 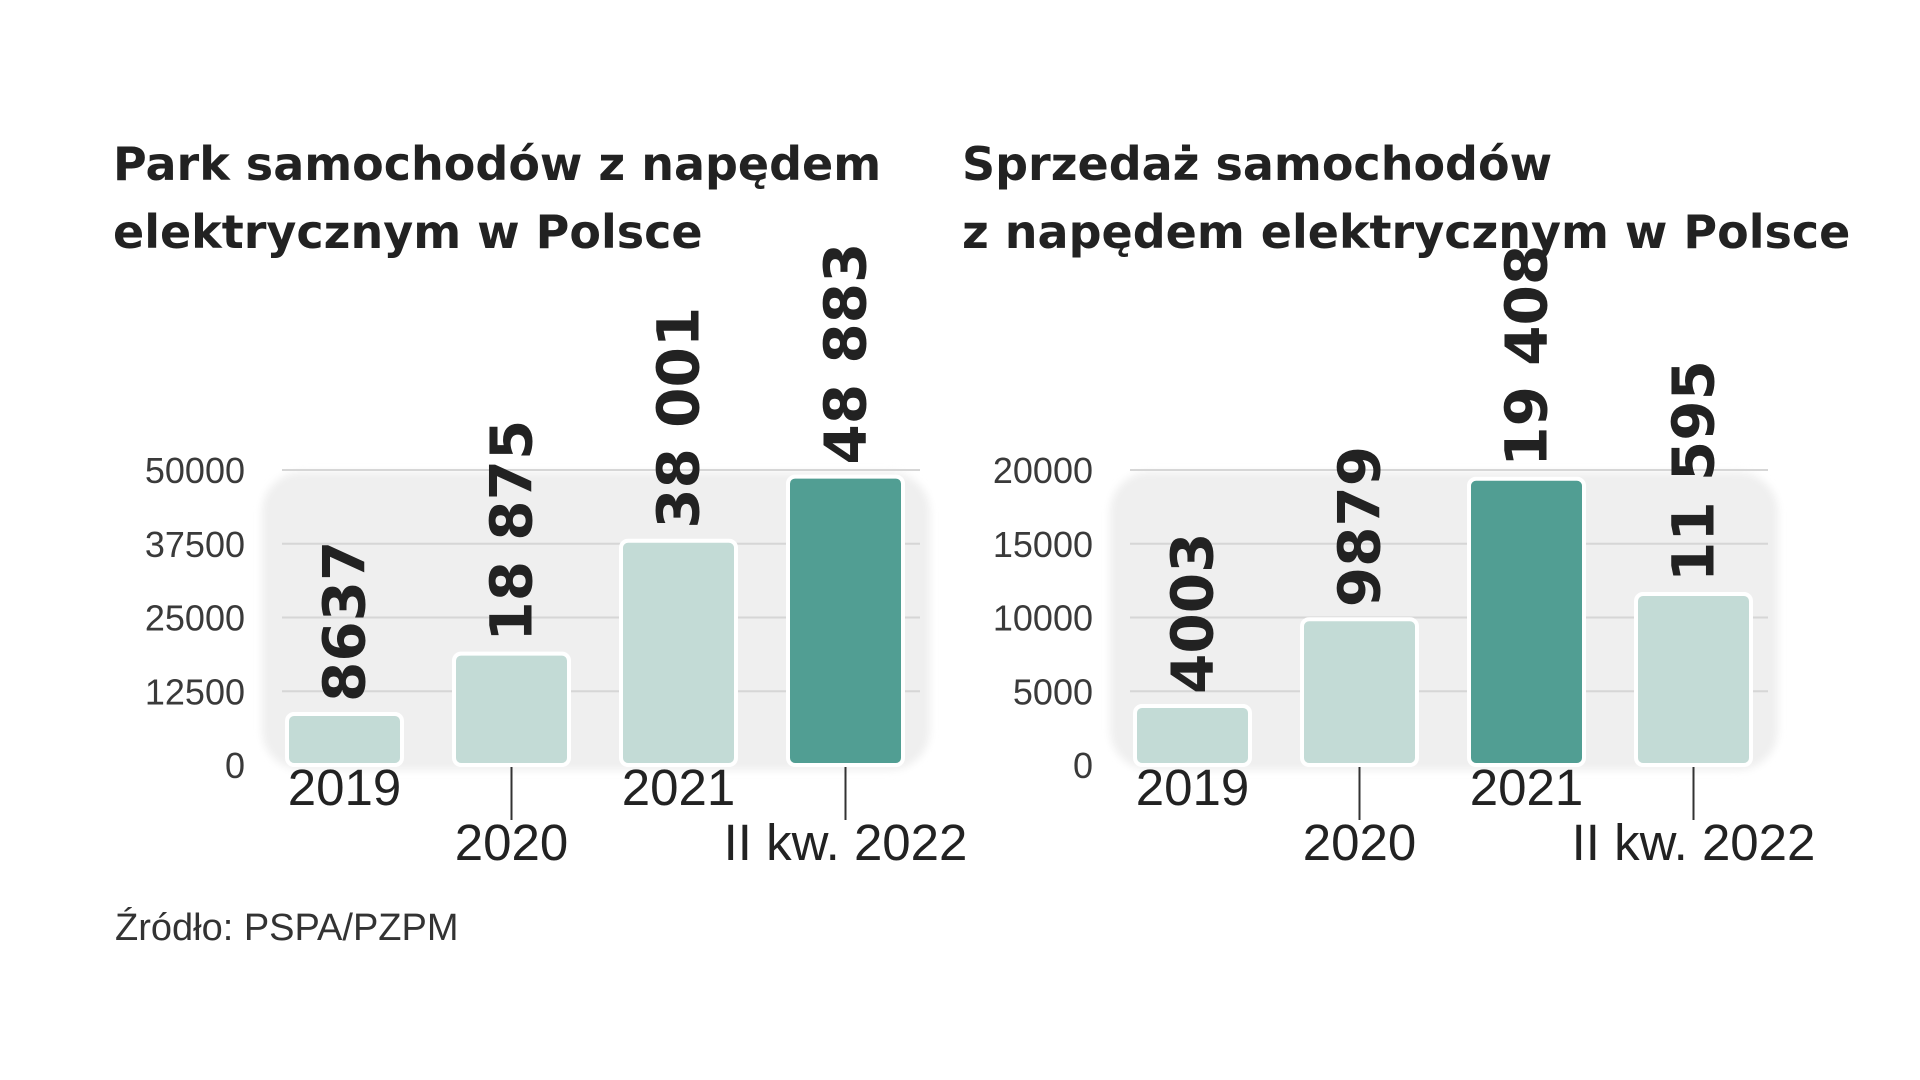 I want to click on y-tick-label: 50000, so click(x=195, y=470).